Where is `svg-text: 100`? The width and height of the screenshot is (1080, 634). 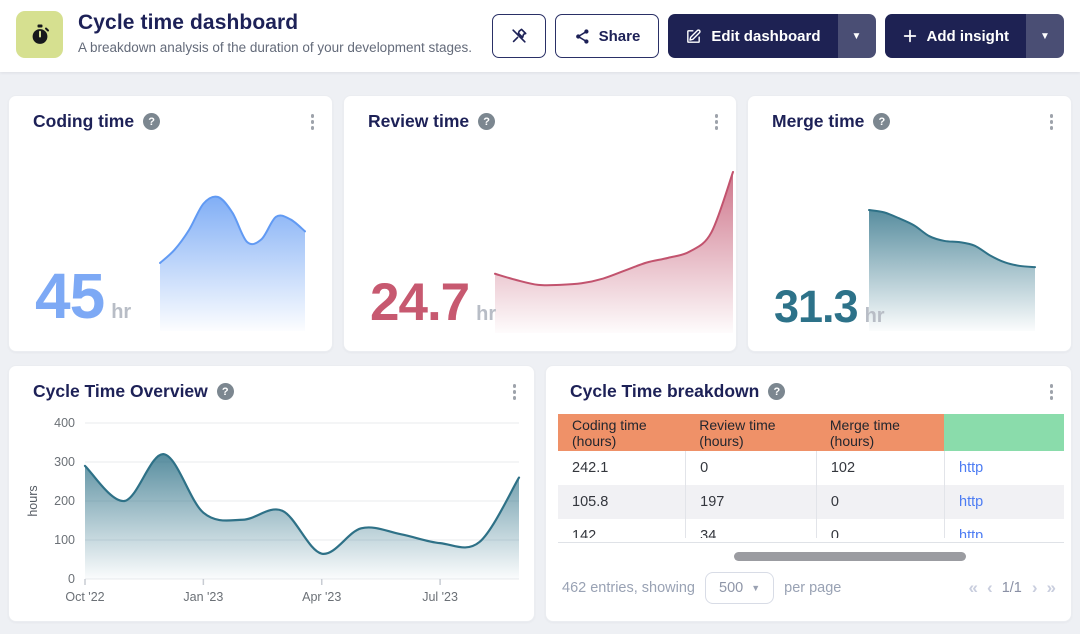 svg-text: 100 is located at coordinates (64, 540).